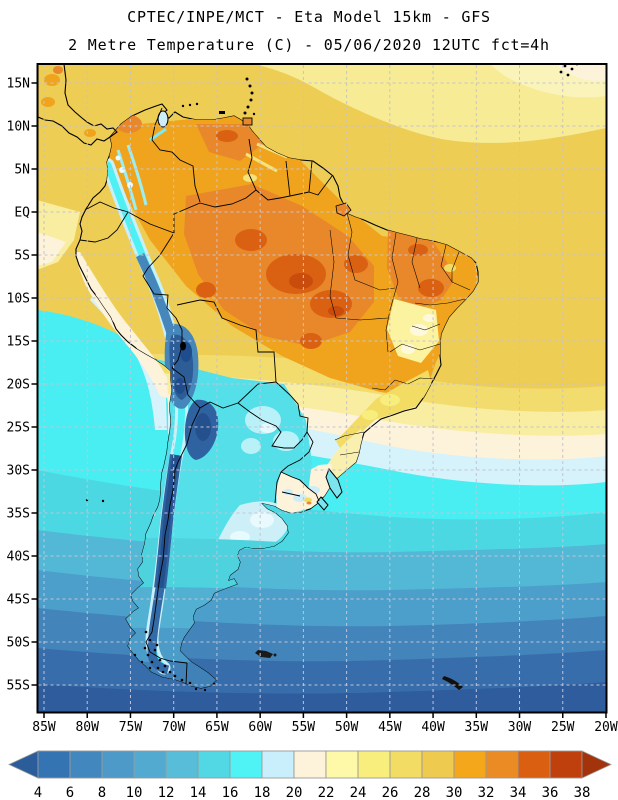  What do you see at coordinates (309, 17) in the screenshot?
I see `title-line-1: CPTEC/INPE/MCT - Eta Model 15km - GFS` at bounding box center [309, 17].